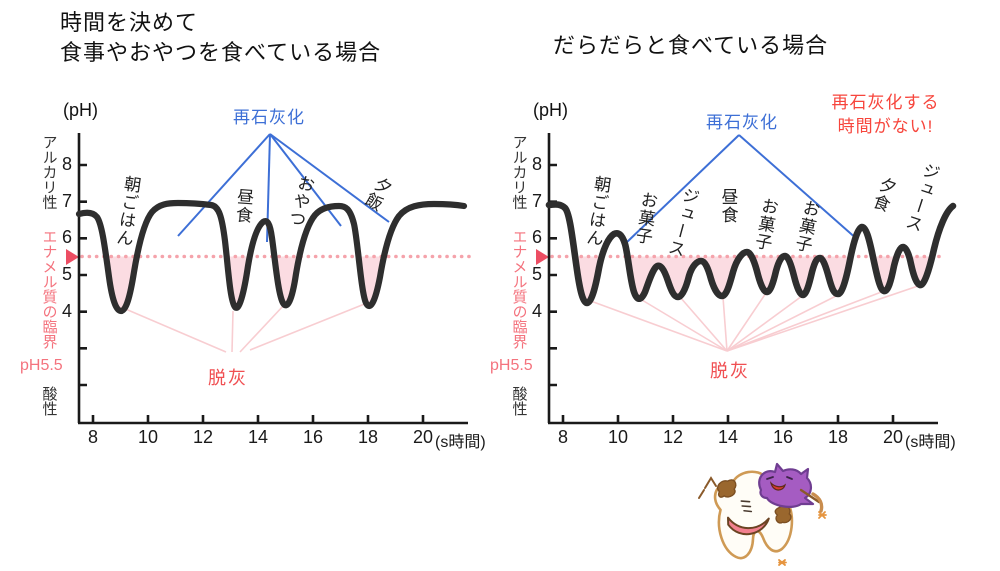 The width and height of the screenshot is (1000, 571). What do you see at coordinates (542, 257) in the screenshot?
I see `critical-ph-marker-right` at bounding box center [542, 257].